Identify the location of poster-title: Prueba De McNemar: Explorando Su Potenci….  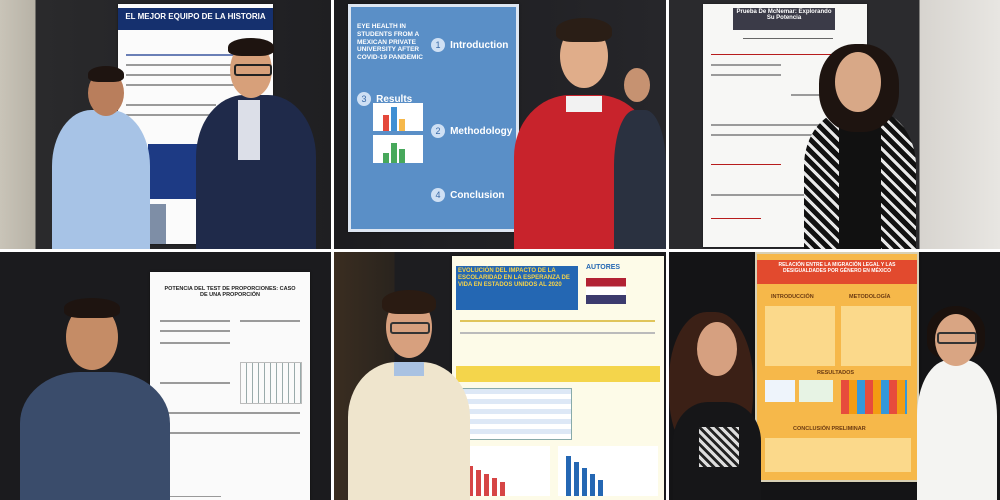
(784, 15).